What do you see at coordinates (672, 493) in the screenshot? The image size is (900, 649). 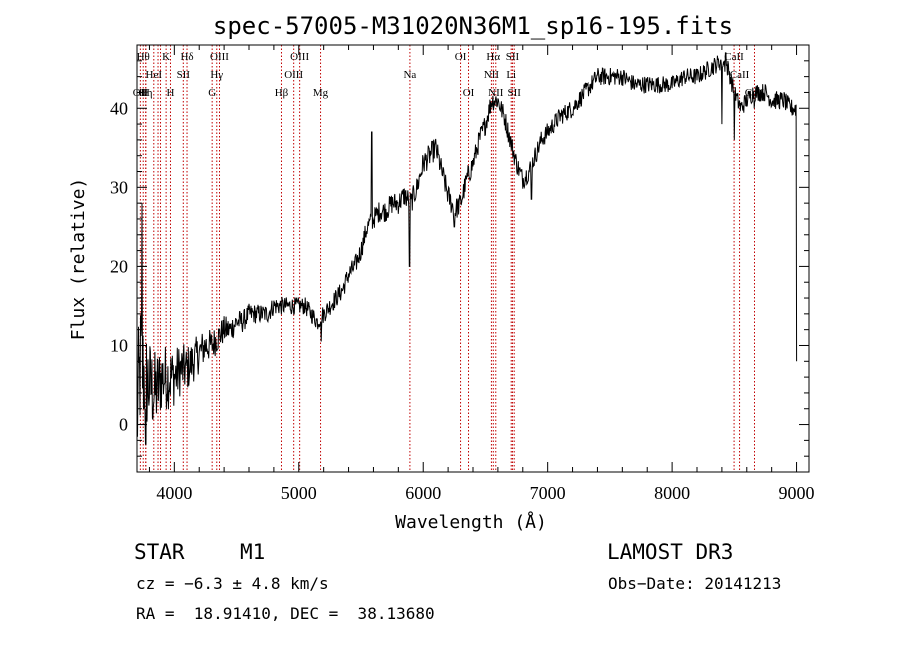 I see `x-tick-label-8000: 8000` at bounding box center [672, 493].